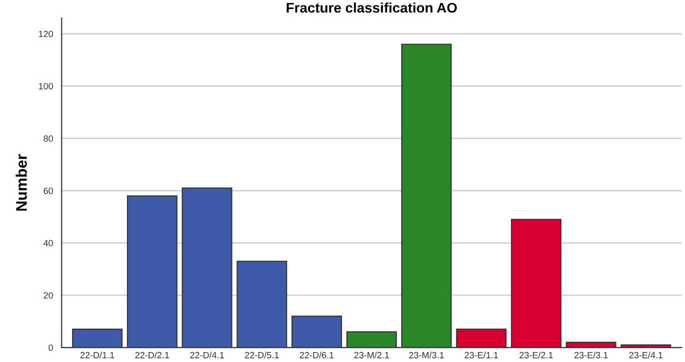 The width and height of the screenshot is (685, 362). Describe the element at coordinates (426, 355) in the screenshot. I see `x-tick-label: 23-M/3.1` at that location.